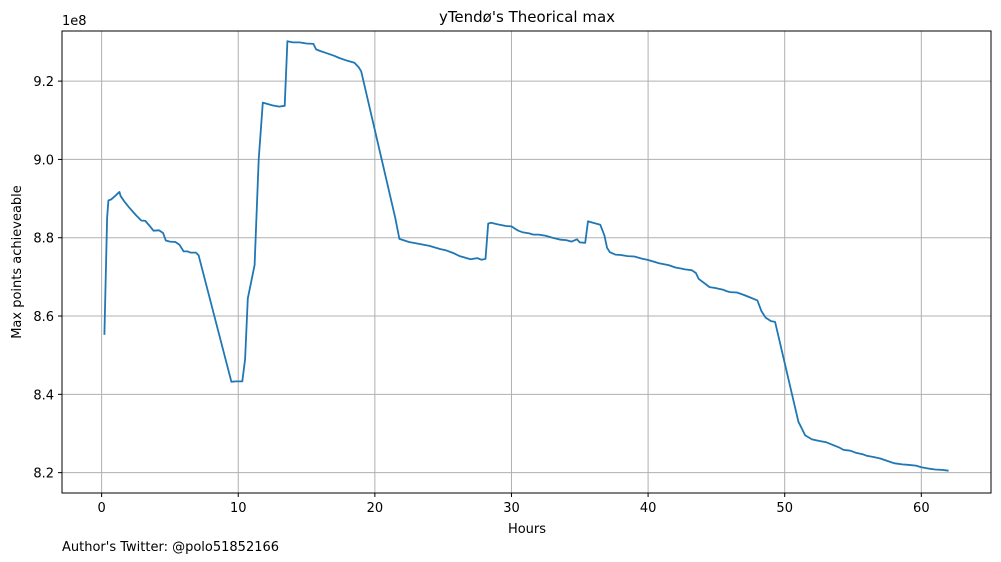 The height and width of the screenshot is (562, 1001). I want to click on x-tick-label: 50, so click(784, 508).